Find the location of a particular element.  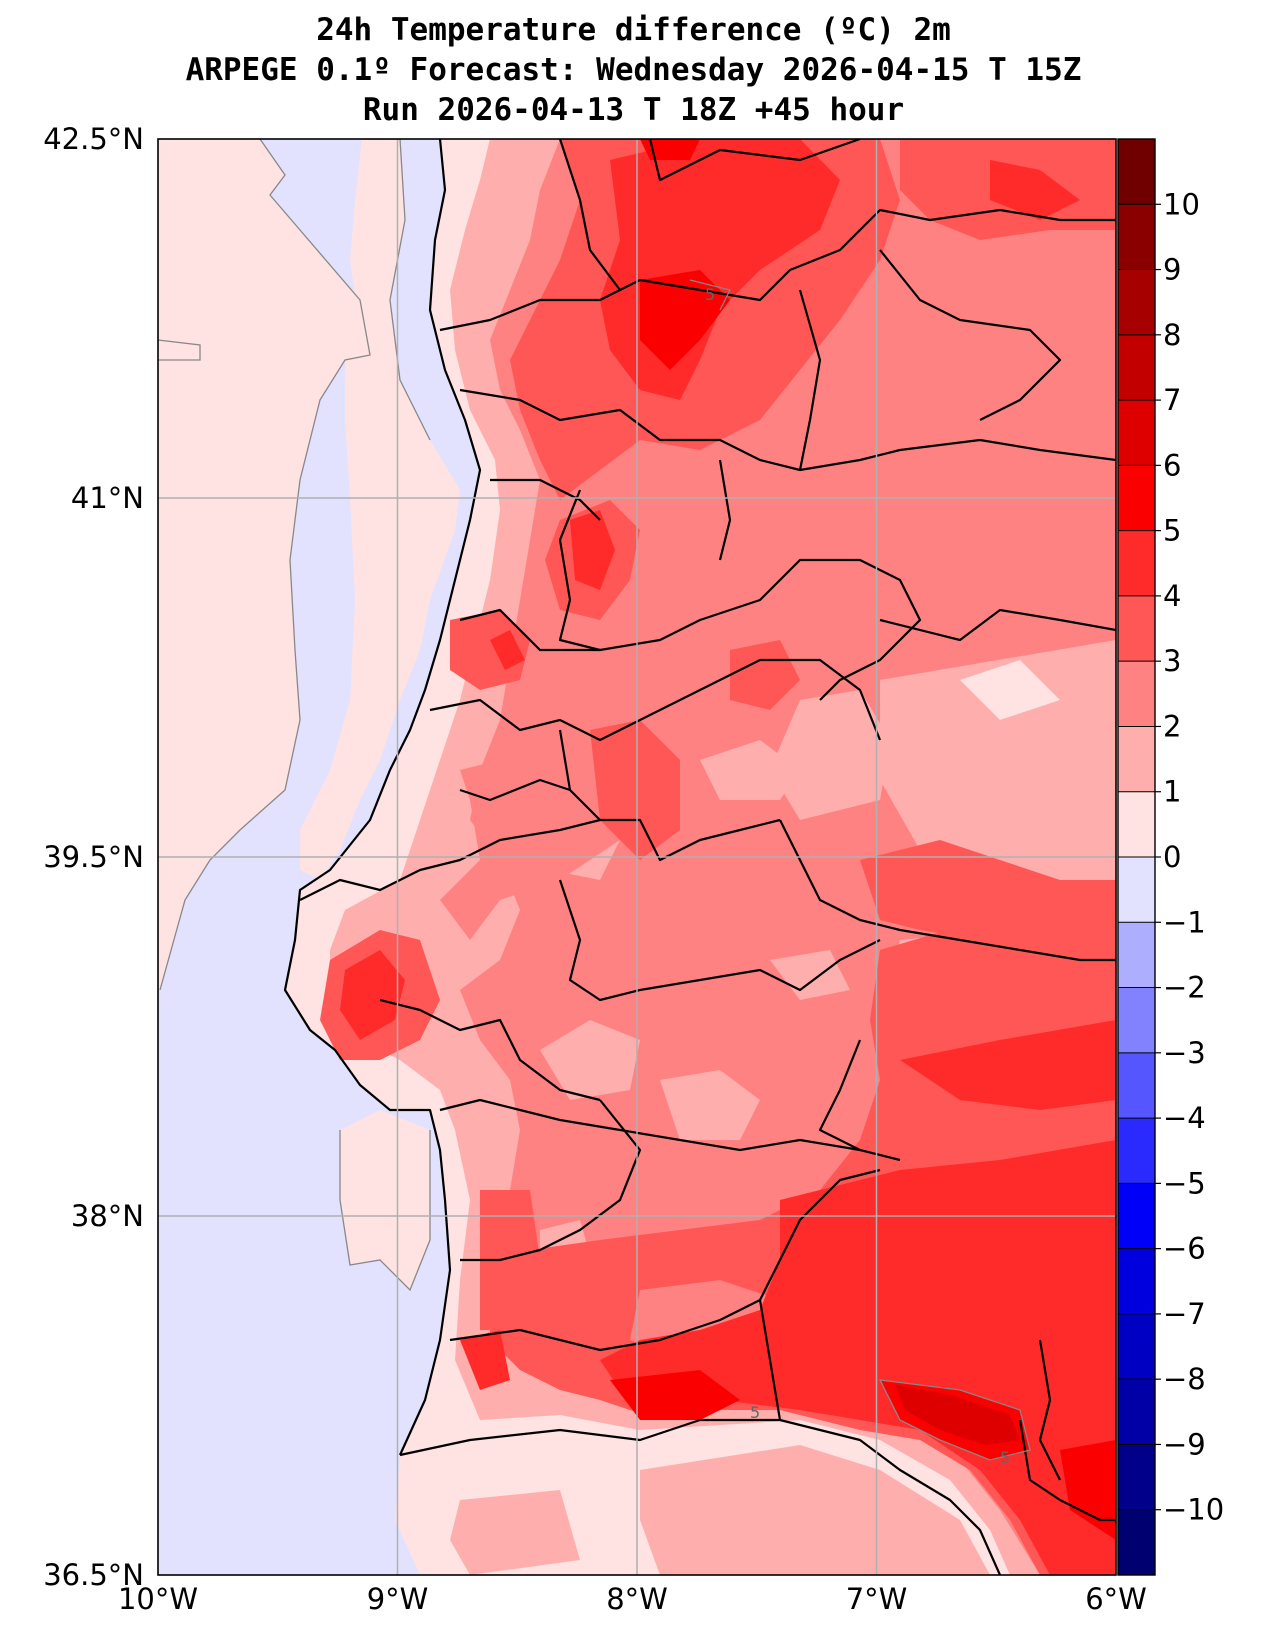

title-line-1: 24h Temperature difference (ºC) 2m is located at coordinates (633, 30).